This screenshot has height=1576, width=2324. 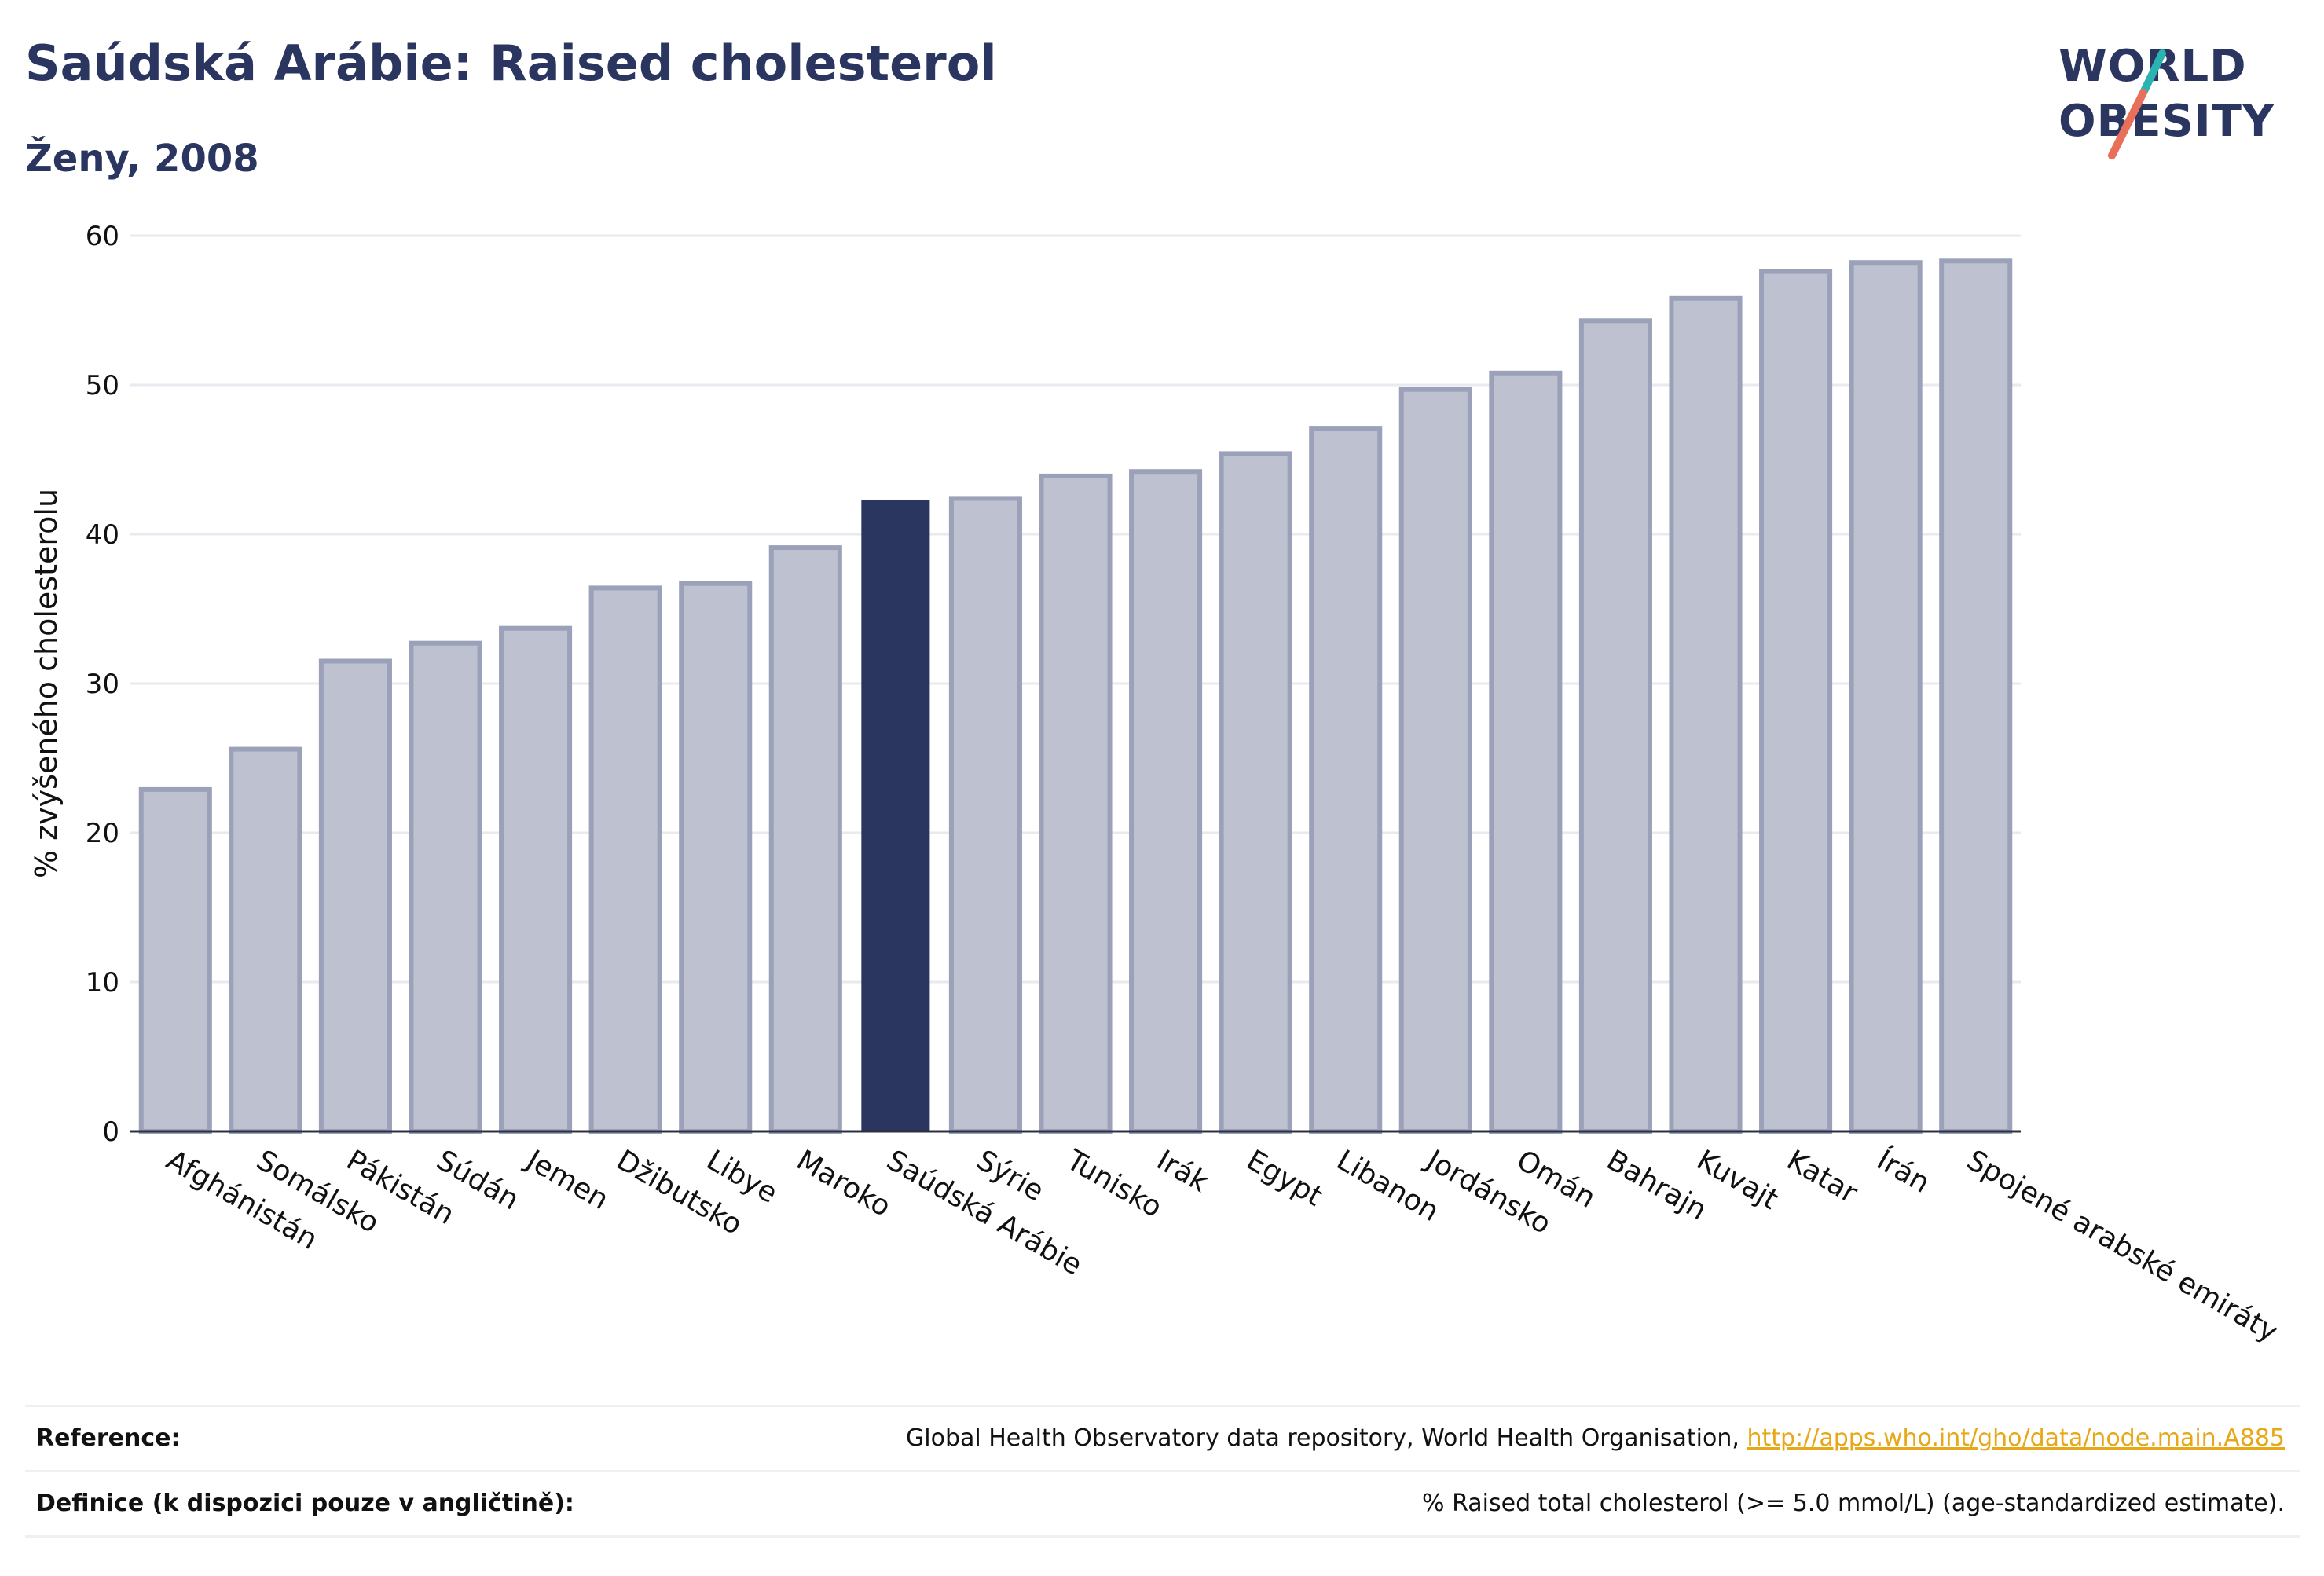 I want to click on x-category-label: Tunisko, so click(x=1114, y=1184).